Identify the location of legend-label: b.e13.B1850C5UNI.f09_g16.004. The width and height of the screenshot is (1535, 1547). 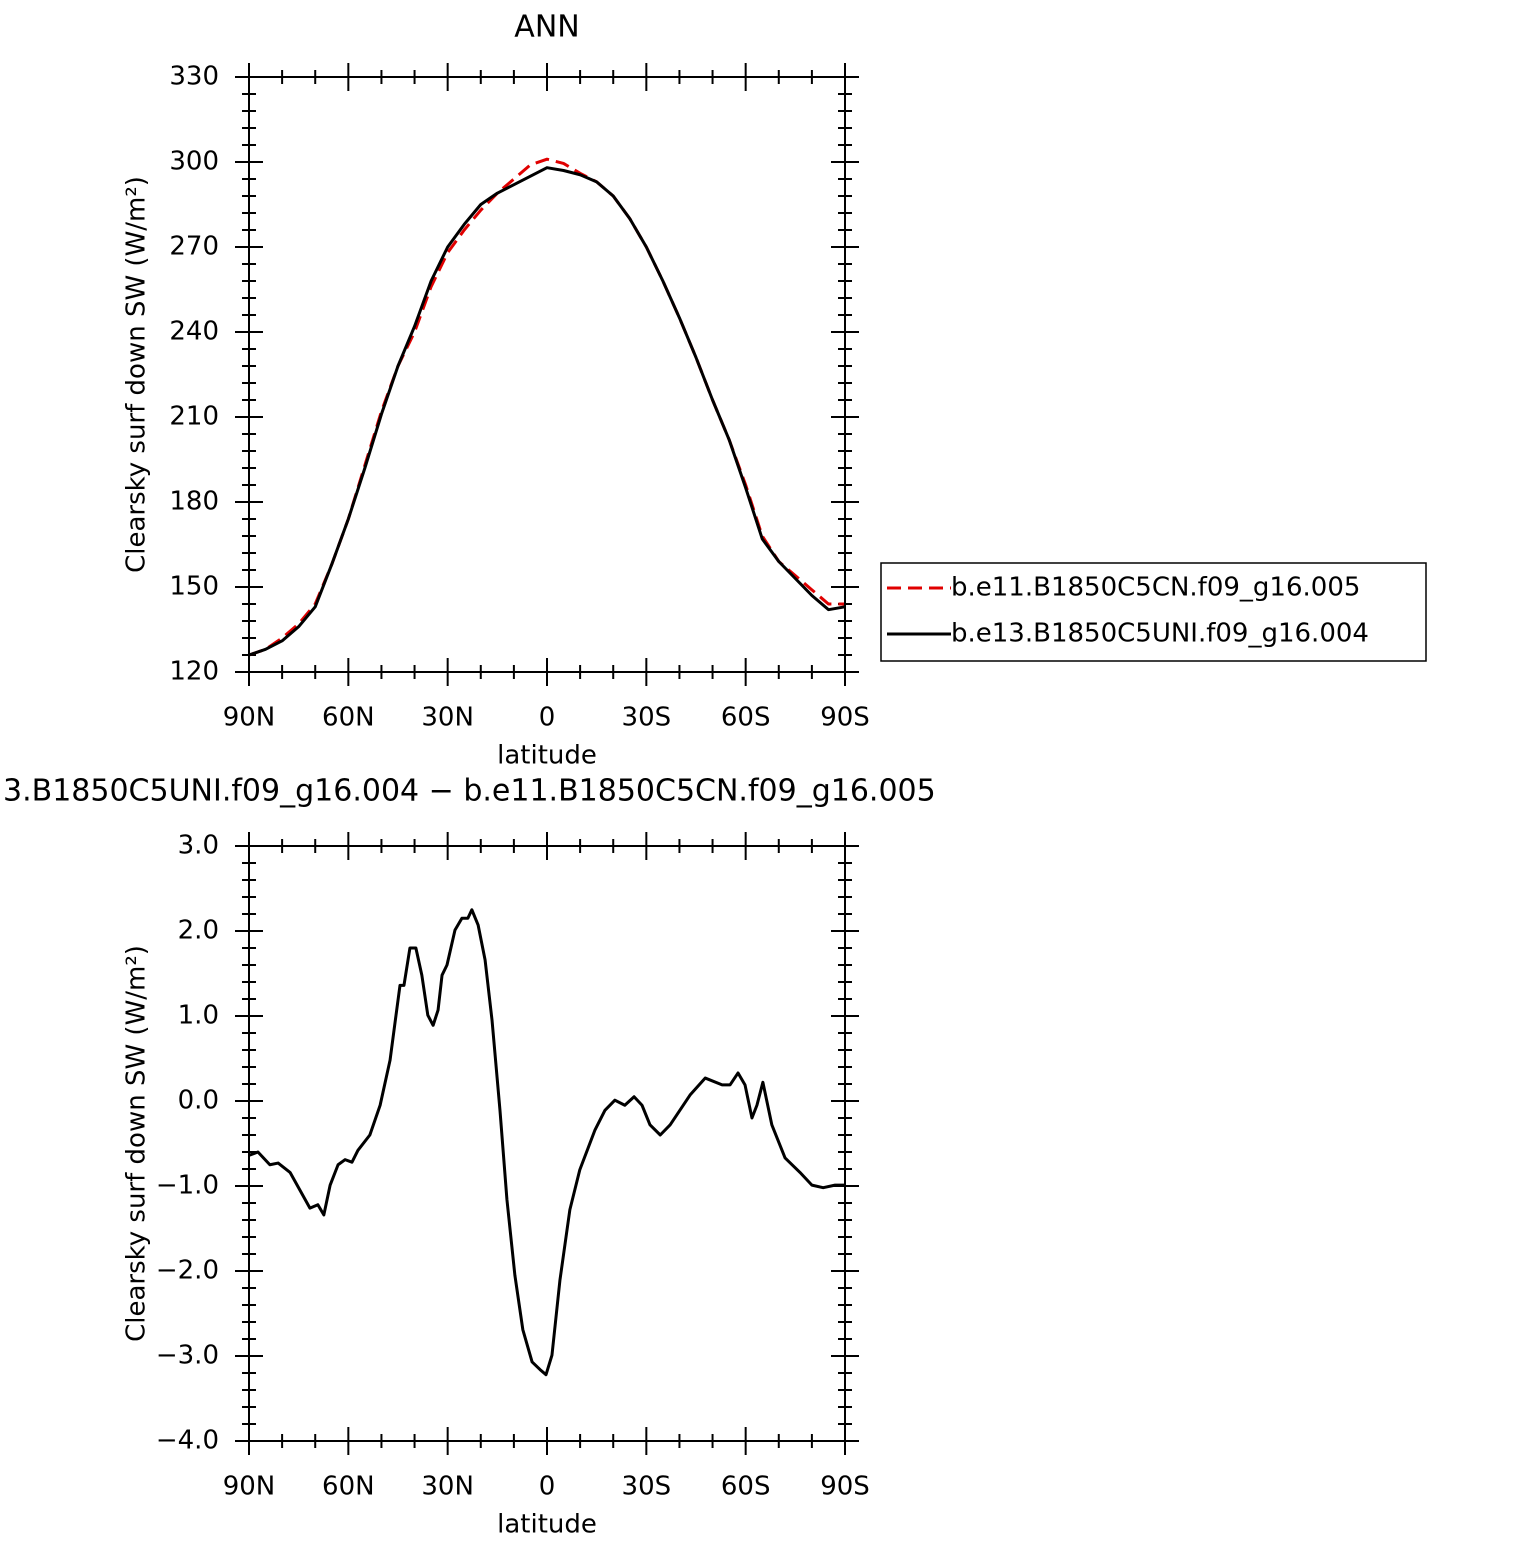
(1160, 634).